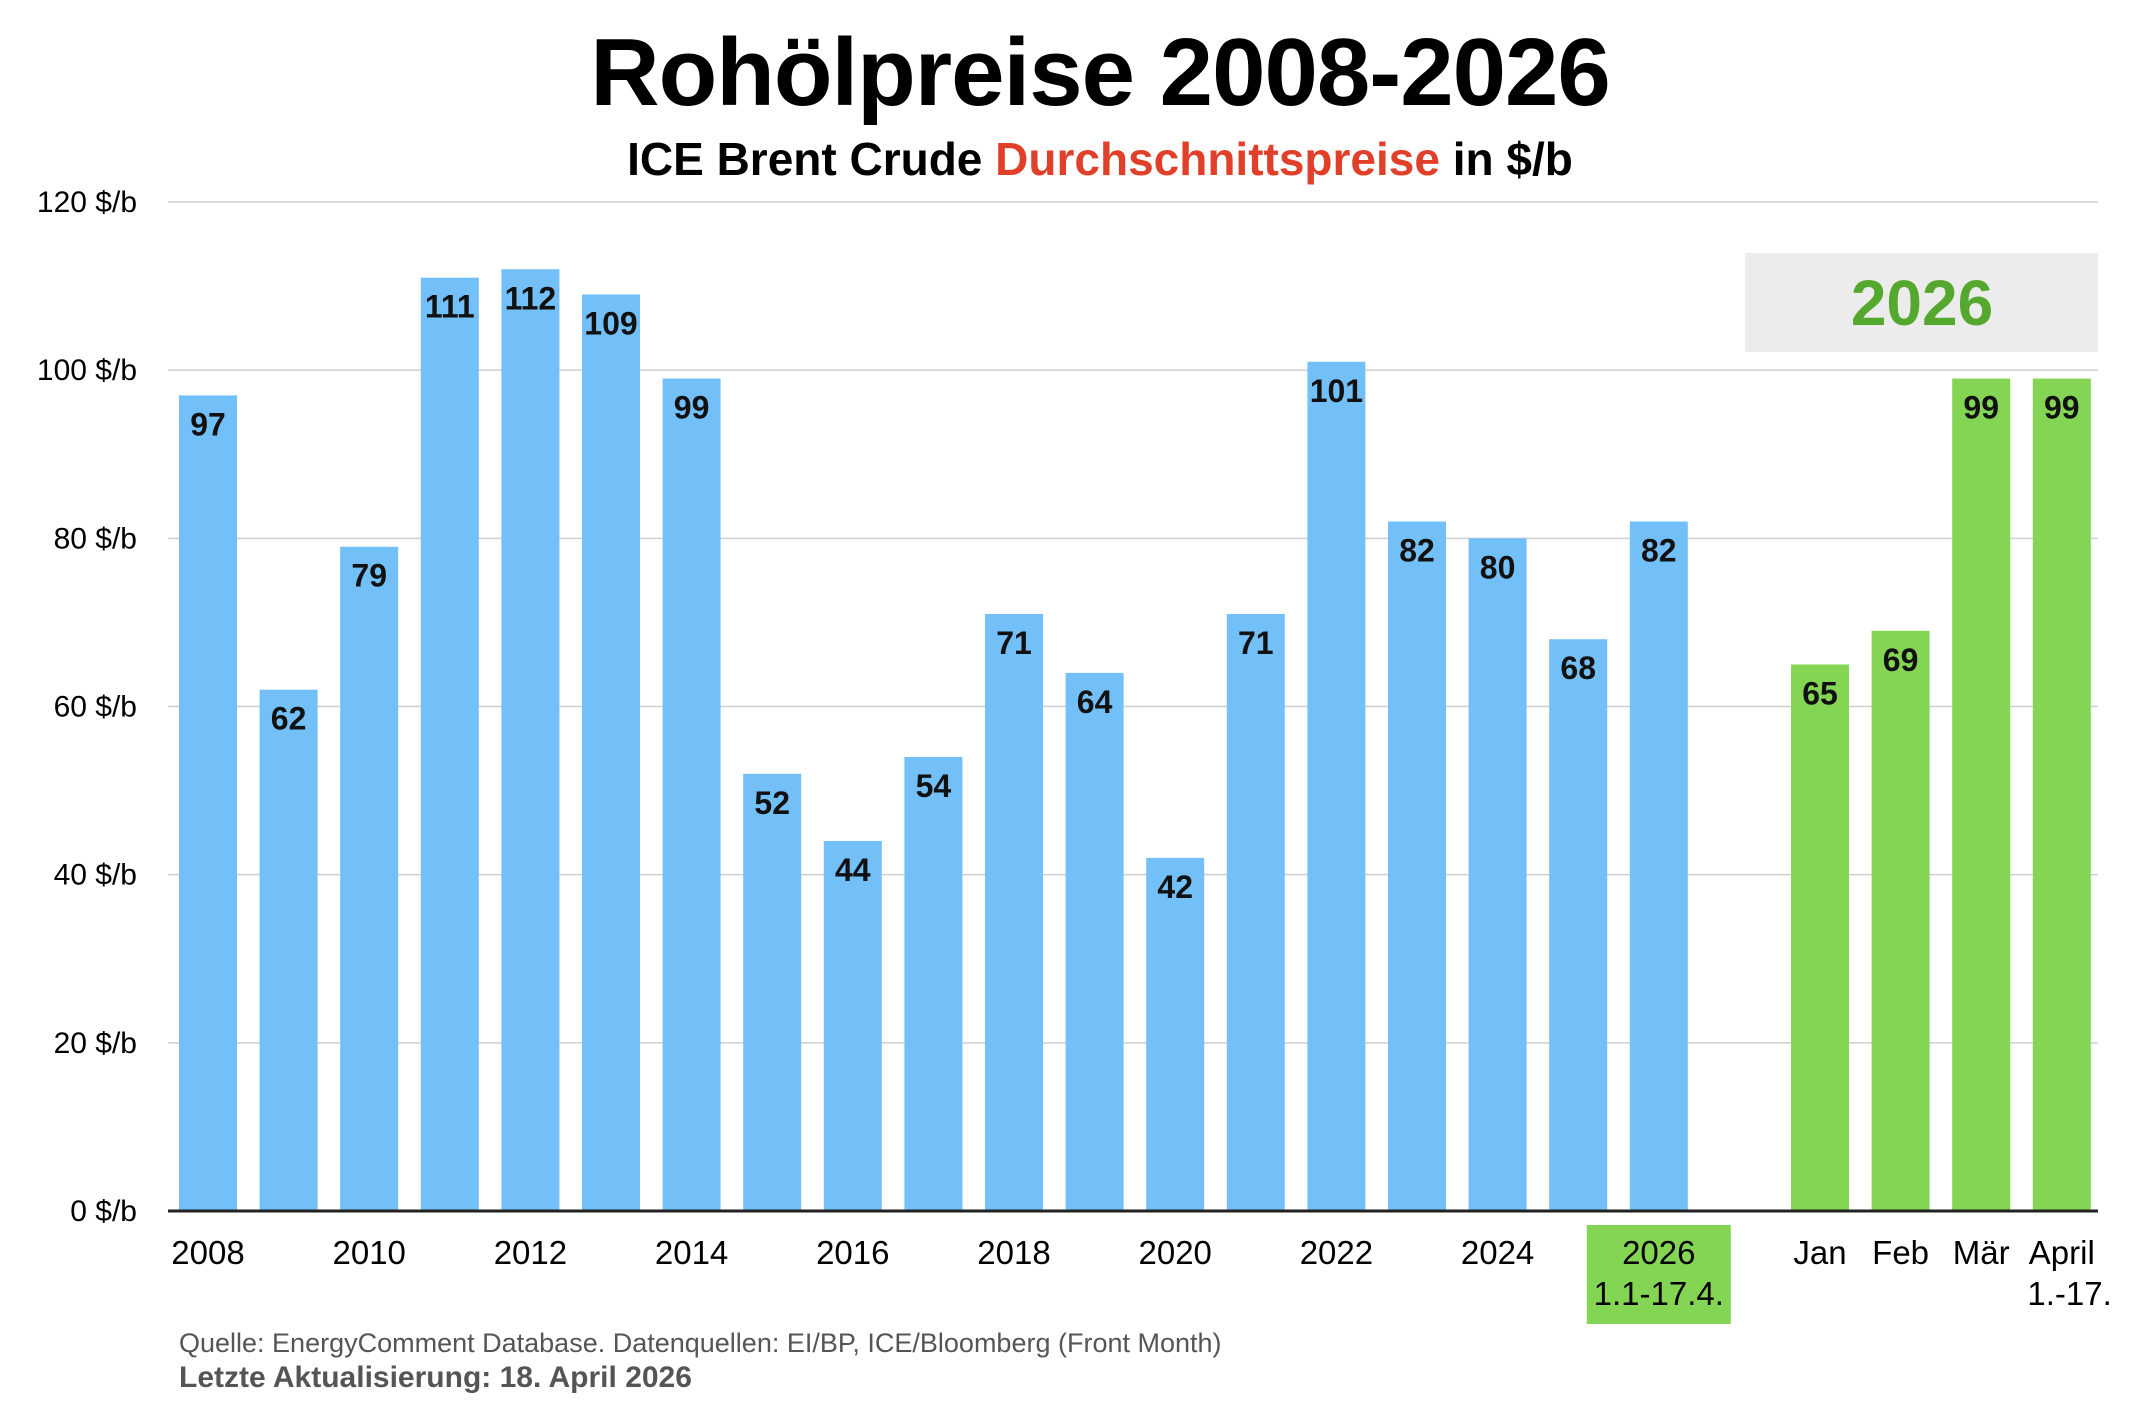  I want to click on x-tick-label: Jan, so click(1819, 1252).